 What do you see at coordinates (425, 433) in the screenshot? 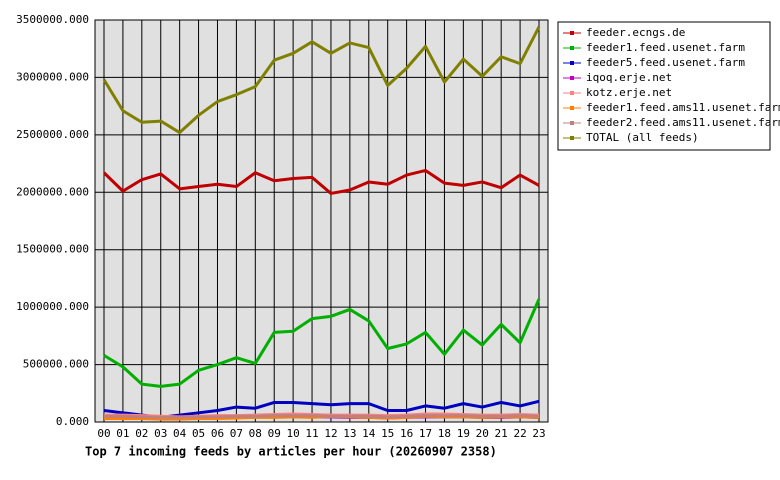
I see `x-tick-label: 17` at bounding box center [425, 433].